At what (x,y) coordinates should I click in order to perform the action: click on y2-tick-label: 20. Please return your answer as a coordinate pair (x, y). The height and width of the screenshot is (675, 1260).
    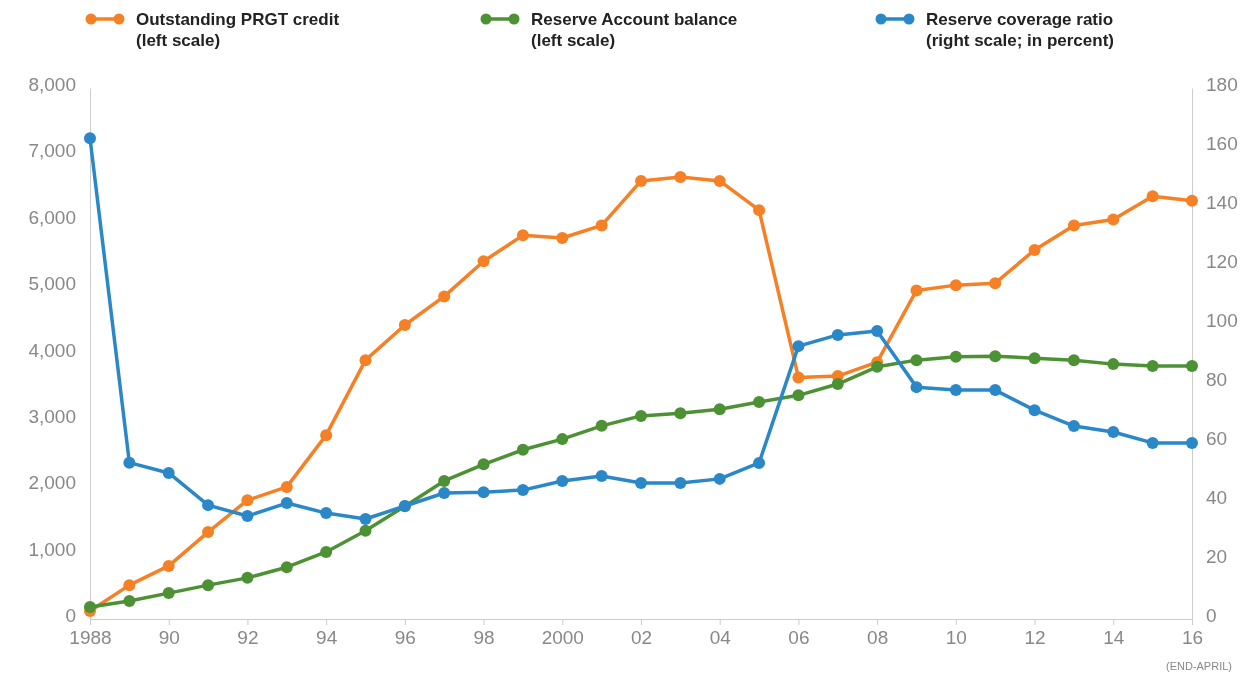
    Looking at the image, I should click on (1217, 557).